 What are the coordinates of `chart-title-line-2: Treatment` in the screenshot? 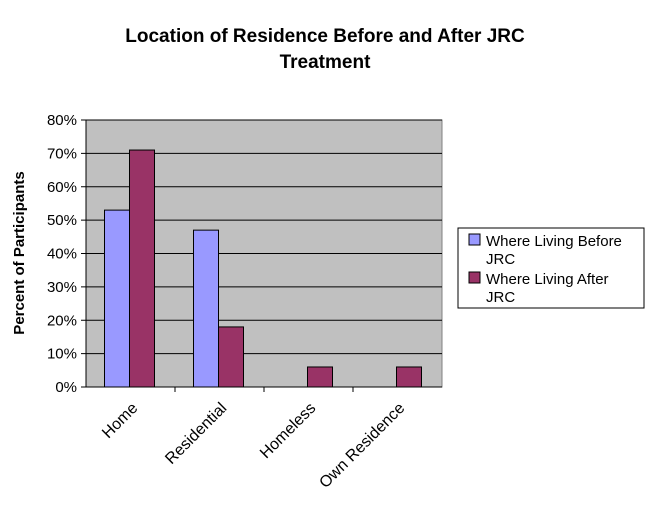 It's located at (325, 62).